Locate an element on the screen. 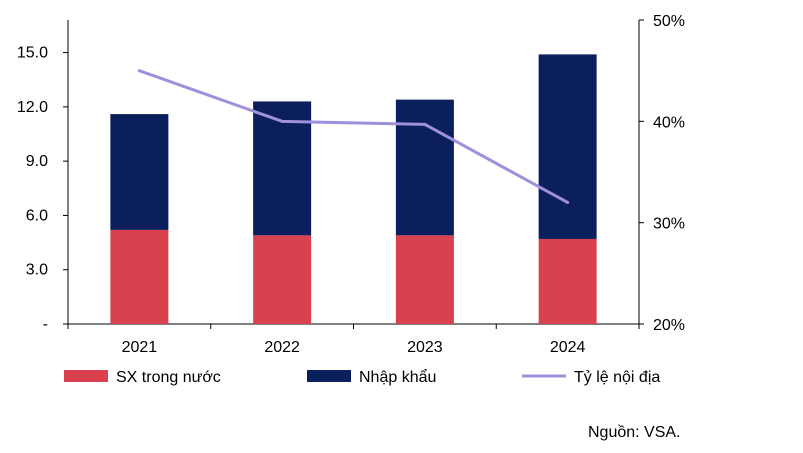  x-tick-label: 2024 is located at coordinates (568, 347).